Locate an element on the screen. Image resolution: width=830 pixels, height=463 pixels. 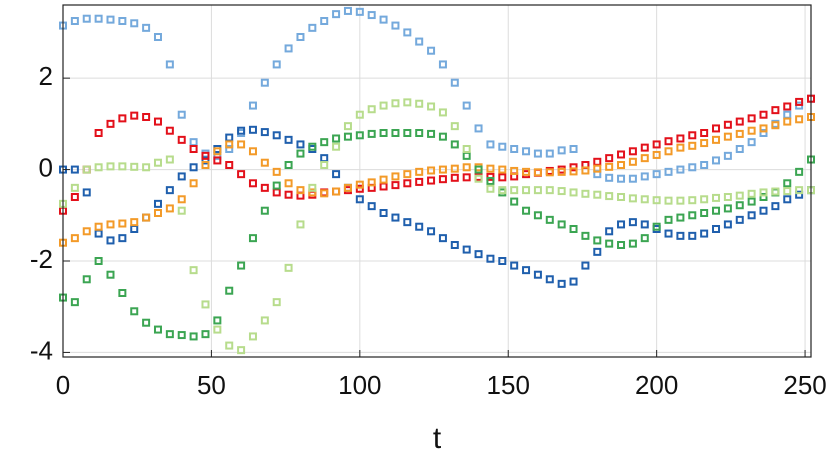
x-tick-label: 50 is located at coordinates (211, 385).